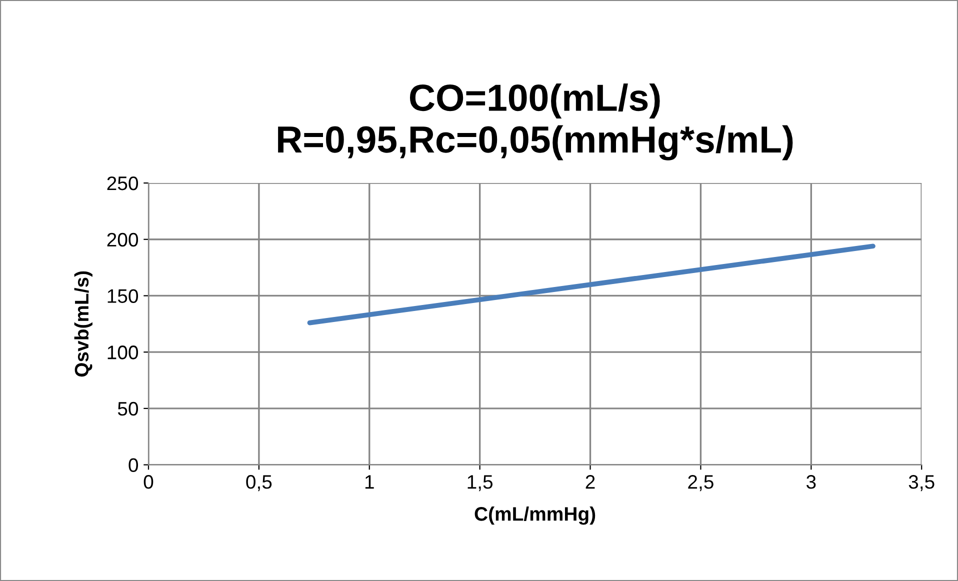  I want to click on x-tick-label: 0, so click(149, 482).